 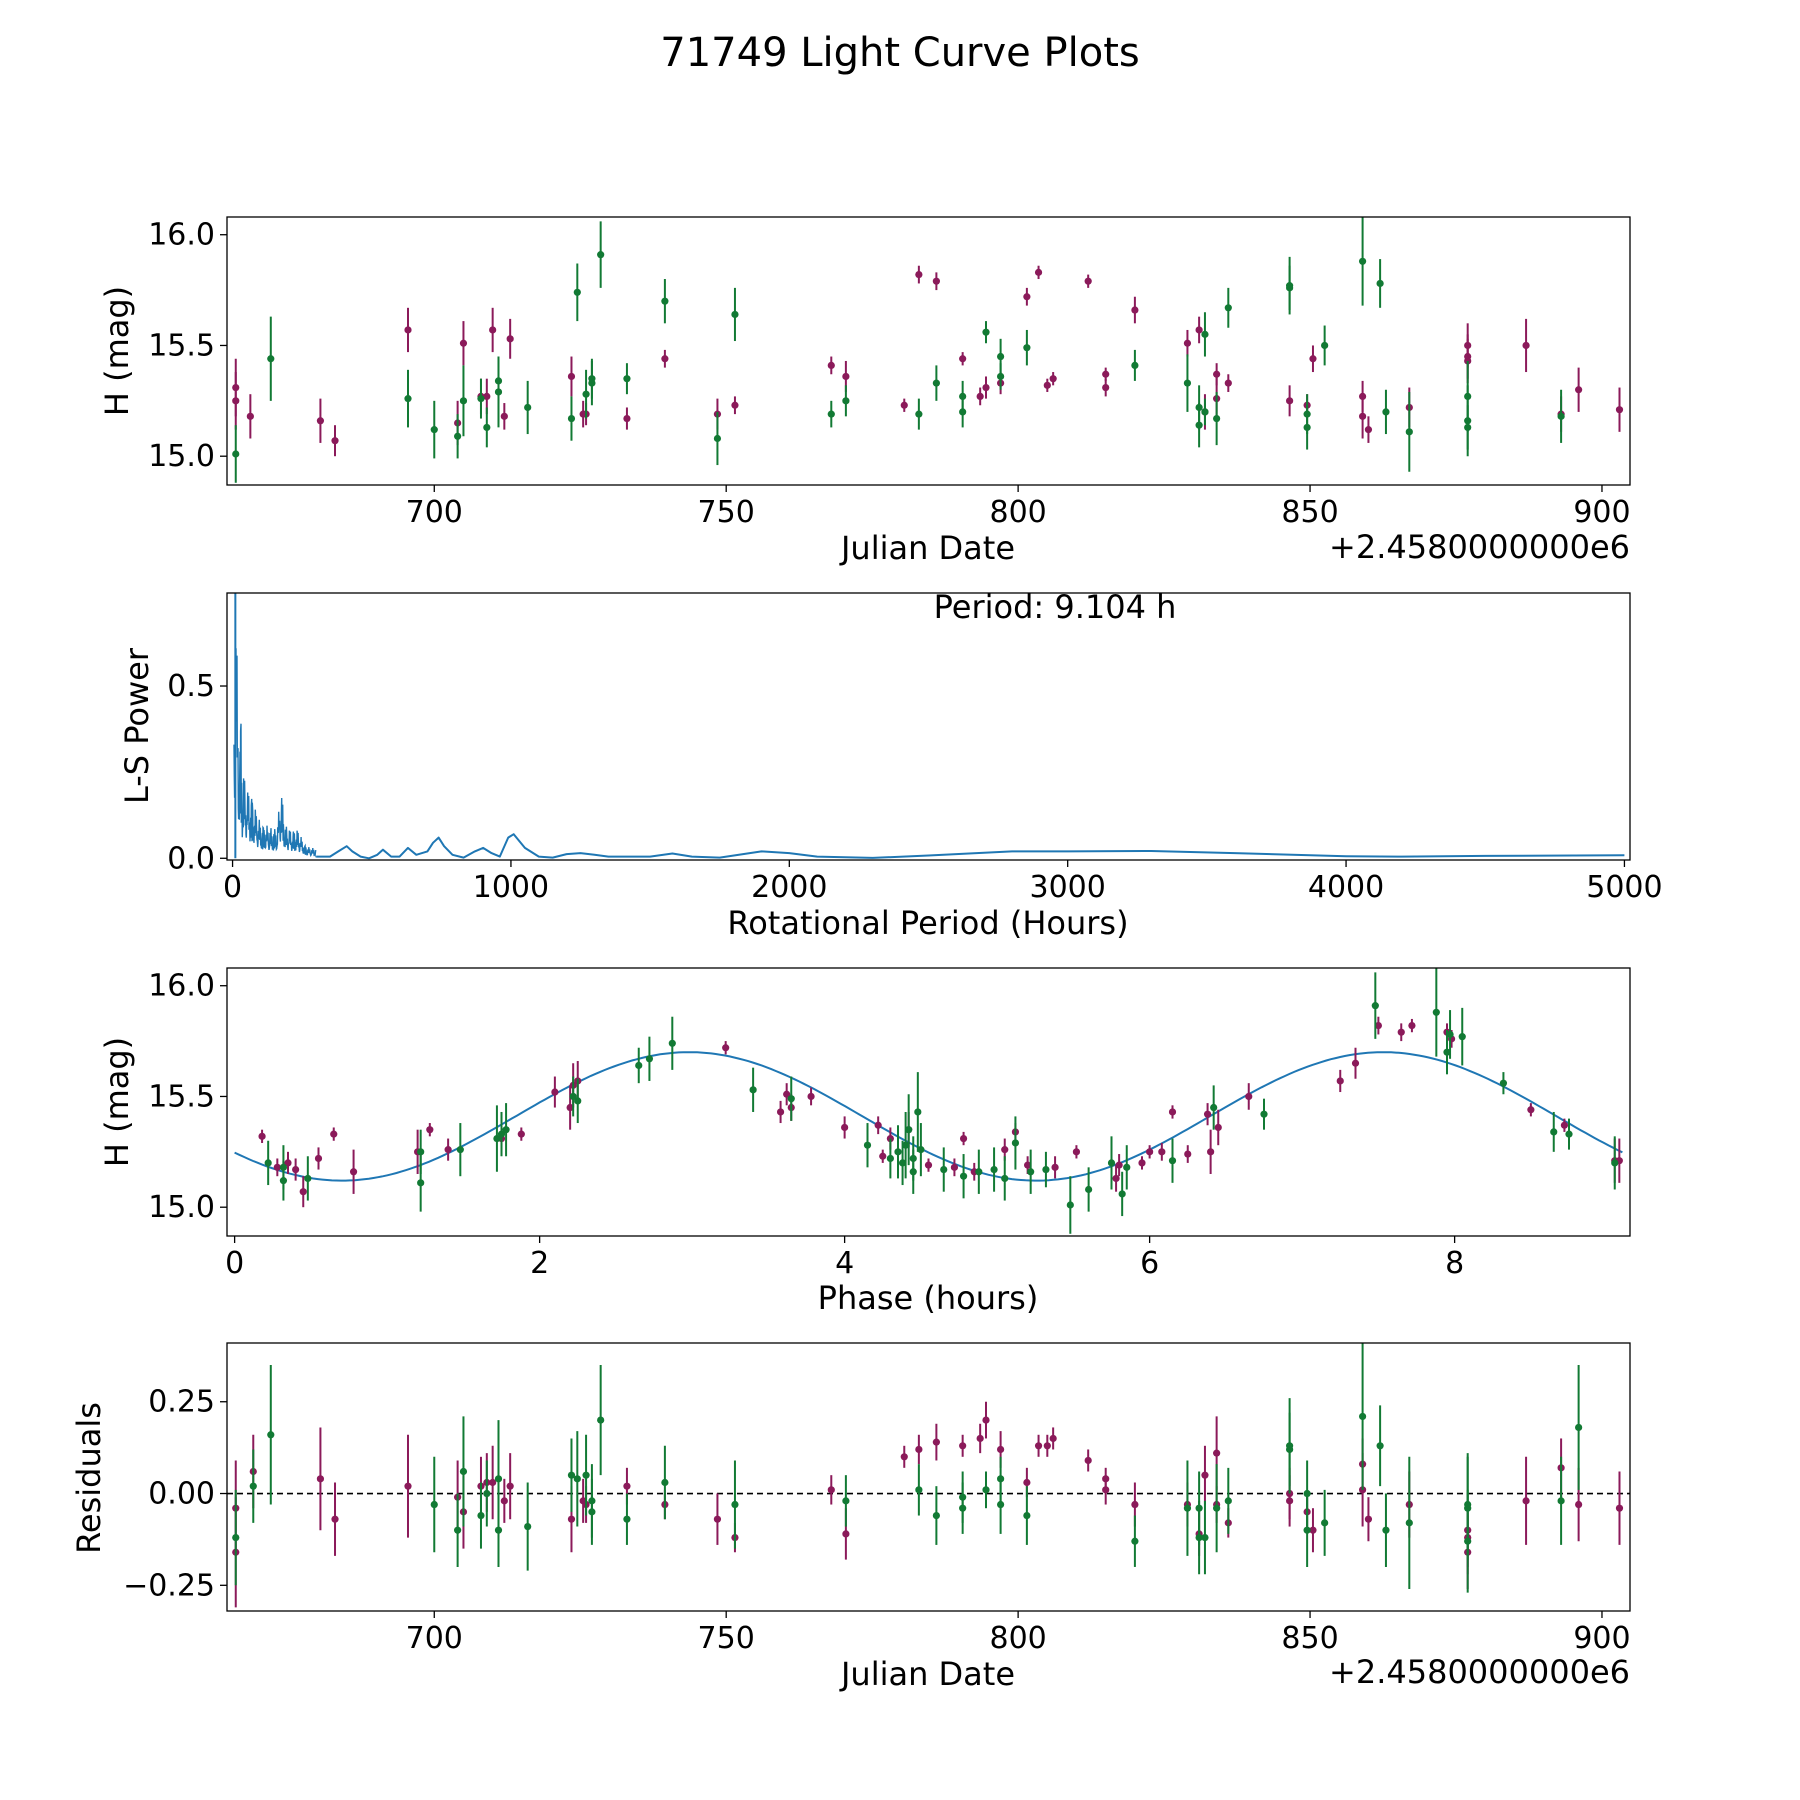 I want to click on periodogram-ylabel: L-S Power, so click(x=137, y=725).